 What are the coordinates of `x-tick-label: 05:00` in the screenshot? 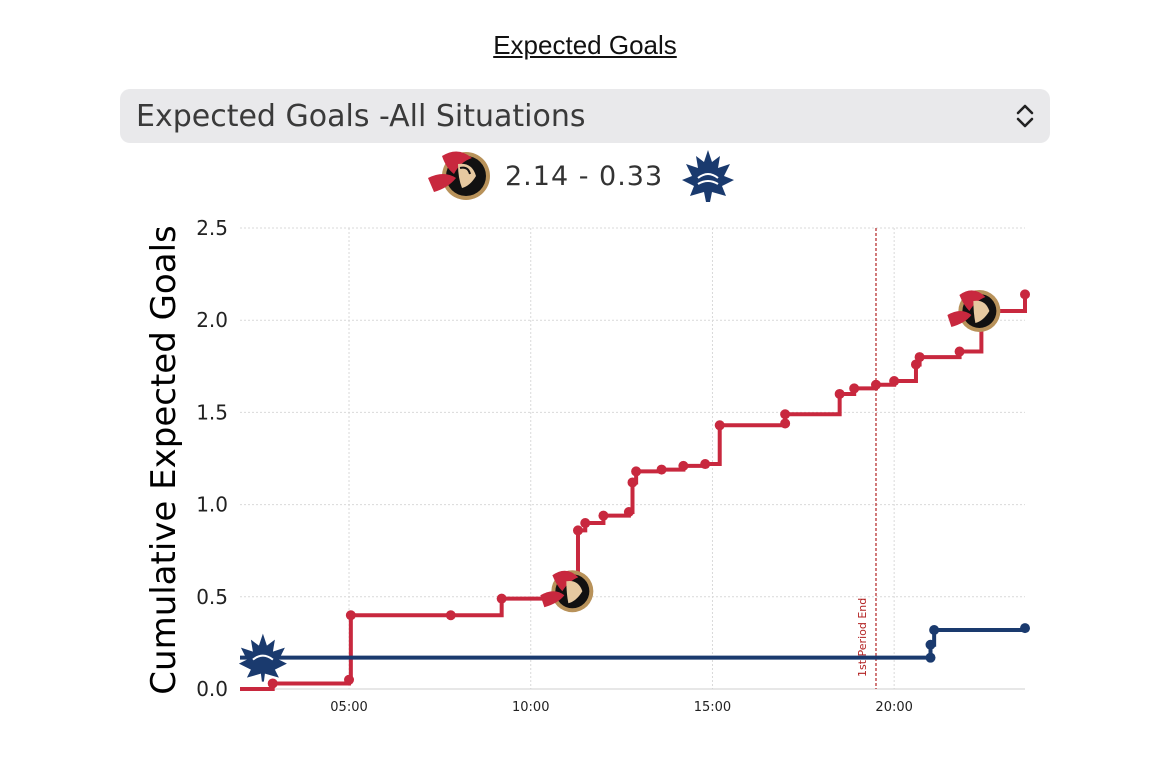 It's located at (348, 707).